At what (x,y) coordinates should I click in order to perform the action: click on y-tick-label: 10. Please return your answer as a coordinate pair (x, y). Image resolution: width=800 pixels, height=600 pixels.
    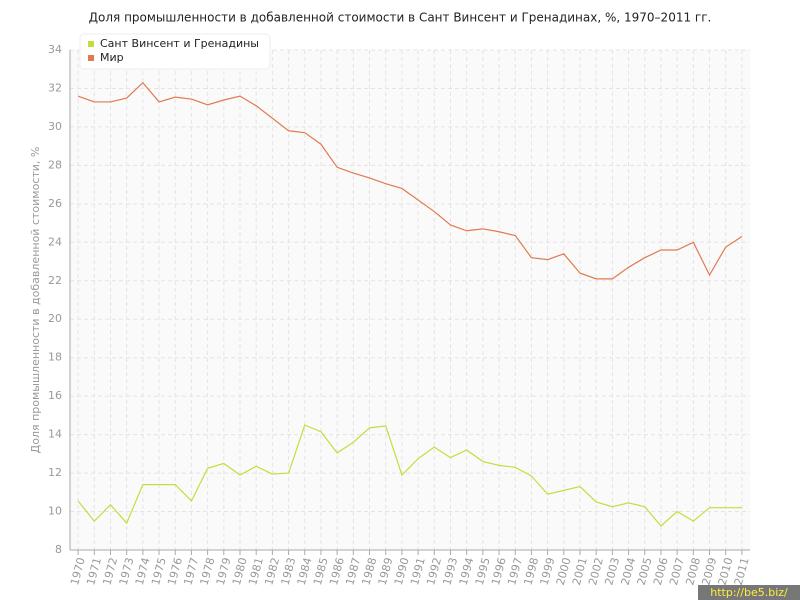
    Looking at the image, I should click on (55, 511).